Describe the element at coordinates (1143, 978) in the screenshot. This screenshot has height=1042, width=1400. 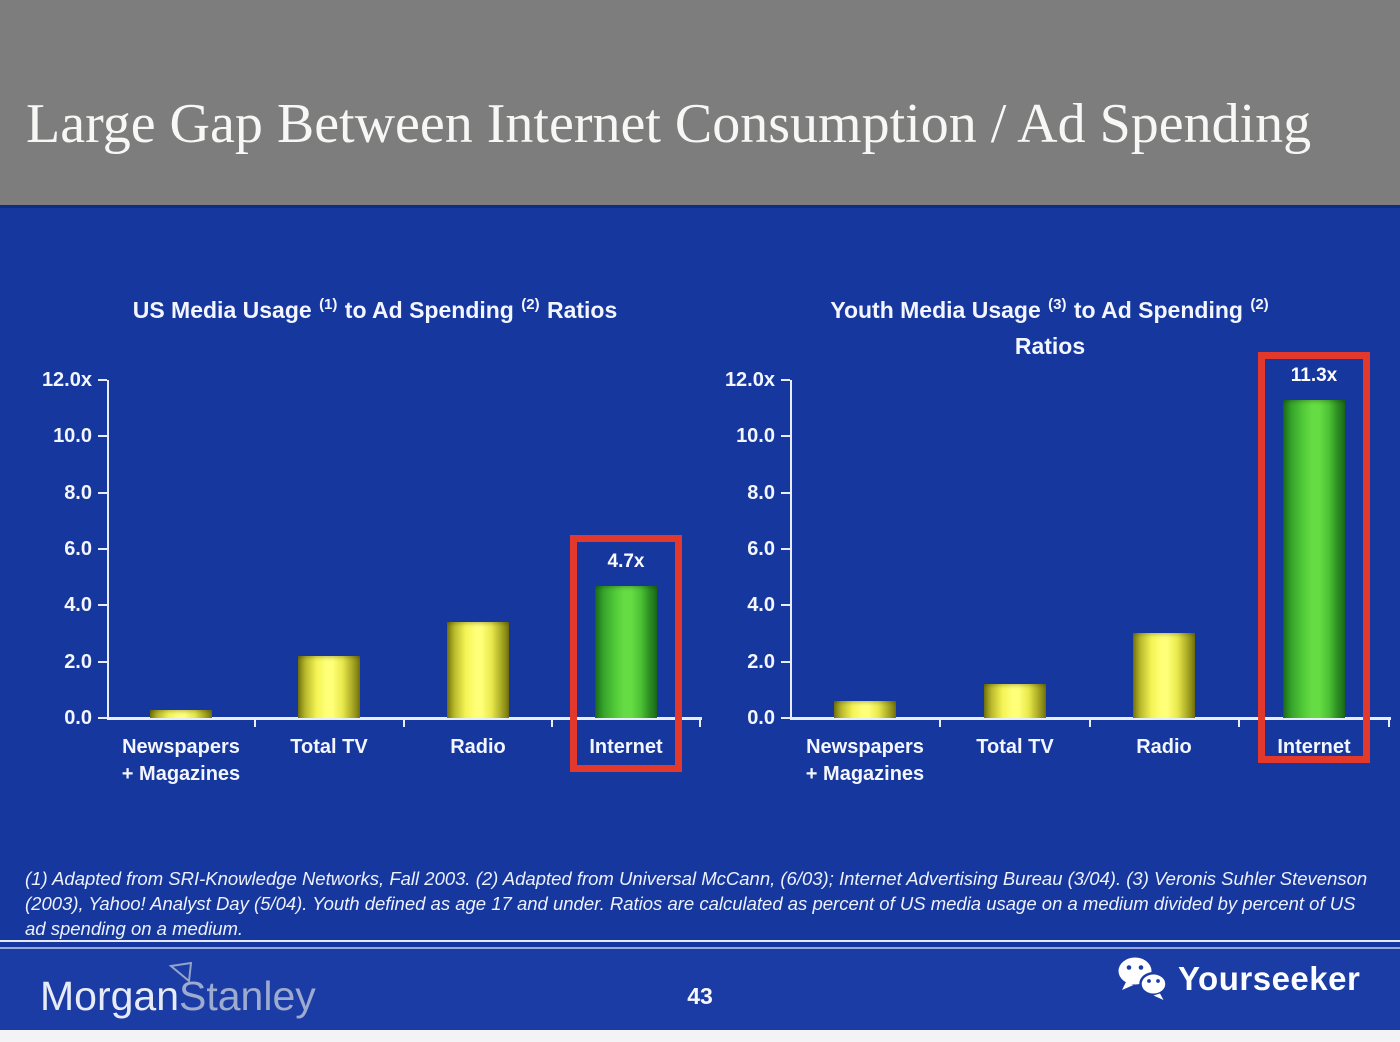
I see `wechat-icon` at that location.